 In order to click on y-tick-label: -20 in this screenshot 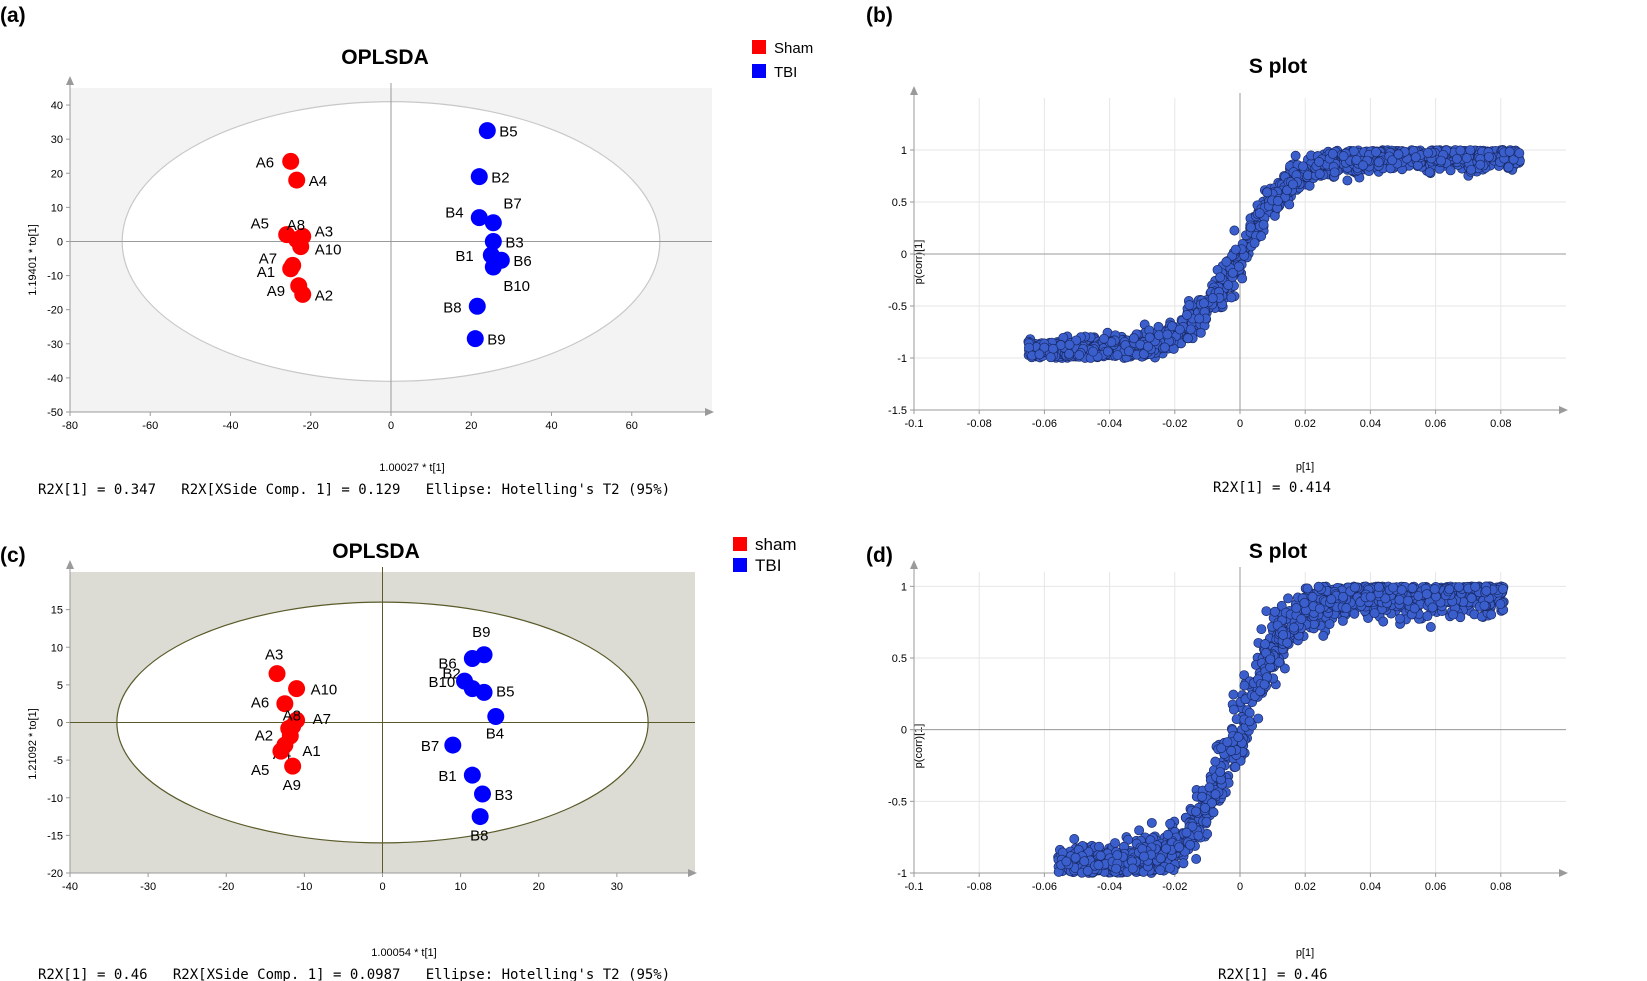, I will do `click(55, 311)`.